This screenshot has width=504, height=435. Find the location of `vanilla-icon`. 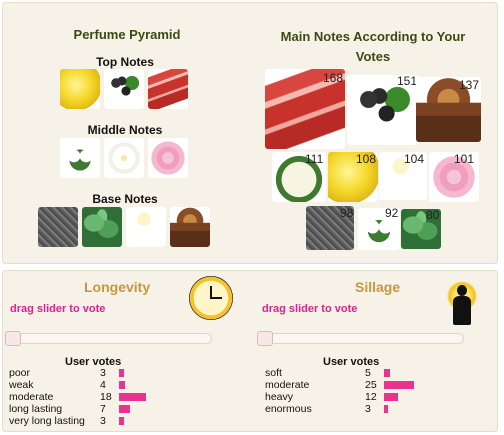

vanilla-icon is located at coordinates (146, 227).